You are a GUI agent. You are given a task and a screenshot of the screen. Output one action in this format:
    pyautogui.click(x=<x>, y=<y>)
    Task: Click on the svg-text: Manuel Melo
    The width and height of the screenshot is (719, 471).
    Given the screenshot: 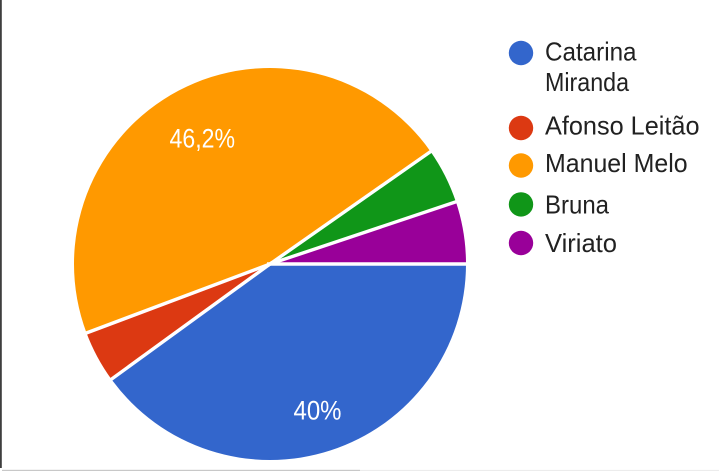 What is the action you would take?
    pyautogui.click(x=616, y=163)
    